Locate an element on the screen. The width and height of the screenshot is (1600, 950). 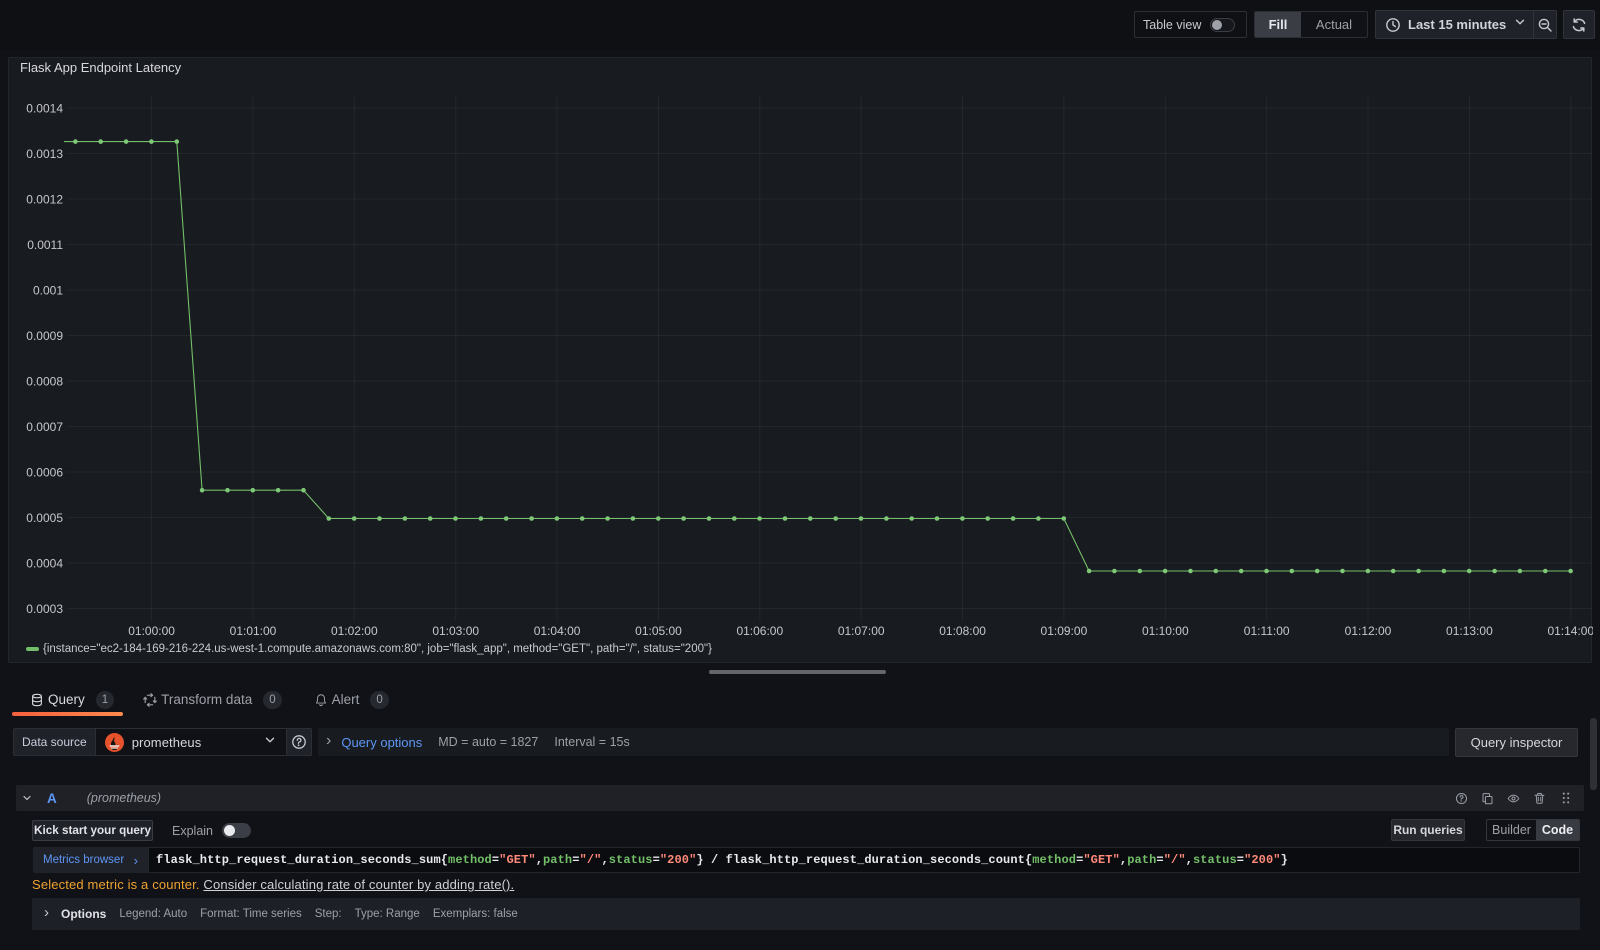
svg-text: 01:13:00 is located at coordinates (1469, 631).